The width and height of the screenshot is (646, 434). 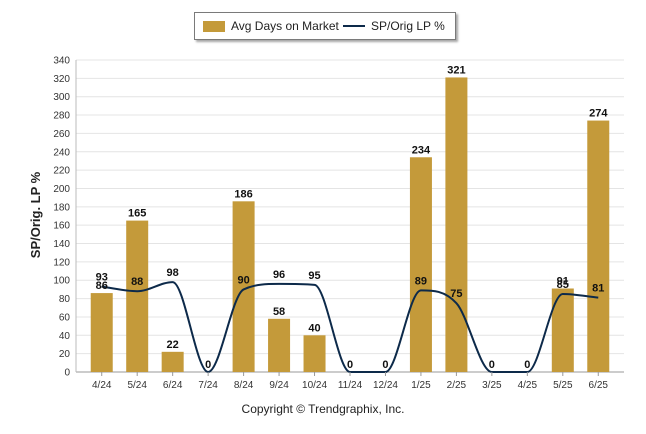 I want to click on bar-value-label: 40, so click(x=314, y=328).